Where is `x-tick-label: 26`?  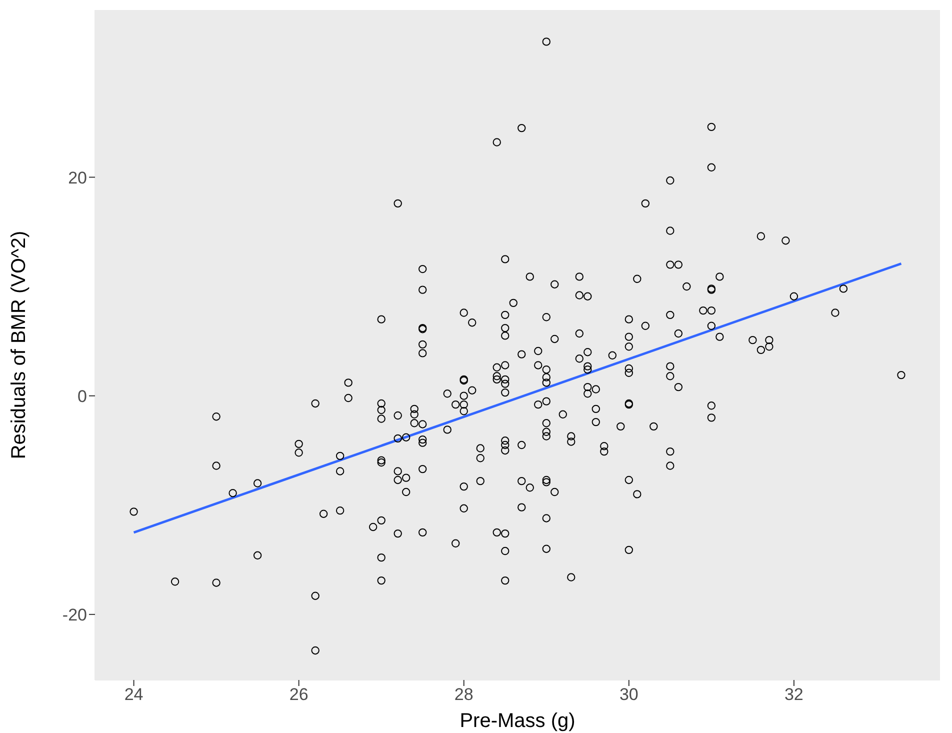
x-tick-label: 26 is located at coordinates (298, 694).